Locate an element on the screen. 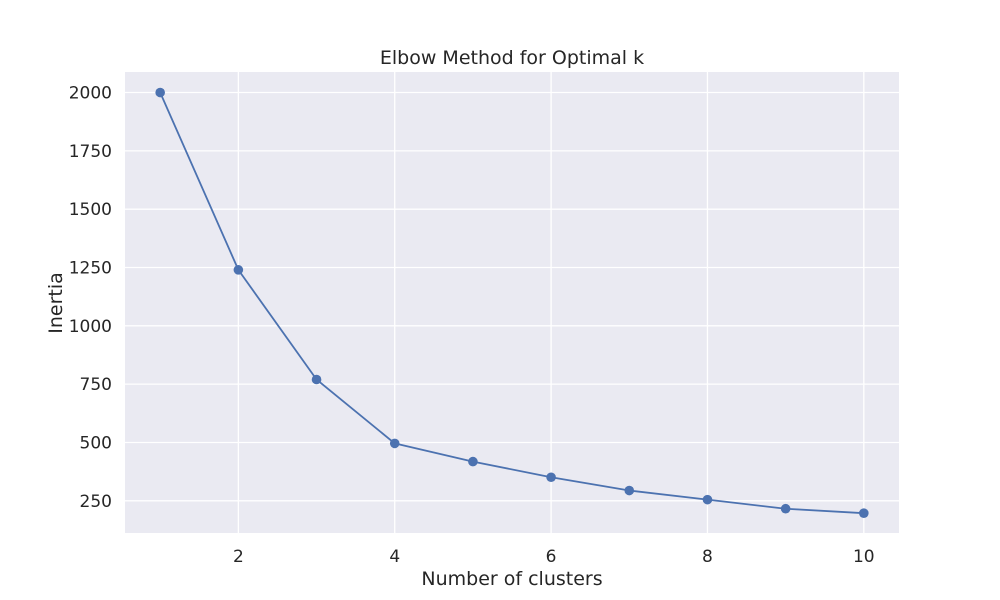 This screenshot has height=600, width=1000. y-tick-label: 250 is located at coordinates (96, 502).